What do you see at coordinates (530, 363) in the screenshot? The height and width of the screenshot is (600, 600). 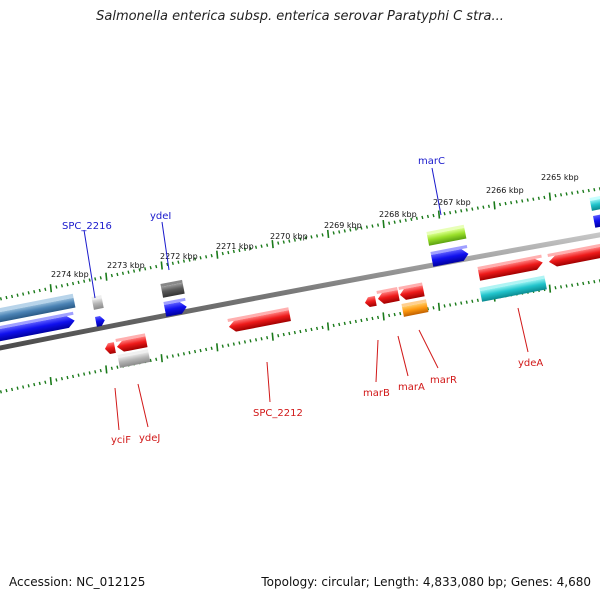 I see `gene-label-ydea: ydeA` at bounding box center [530, 363].